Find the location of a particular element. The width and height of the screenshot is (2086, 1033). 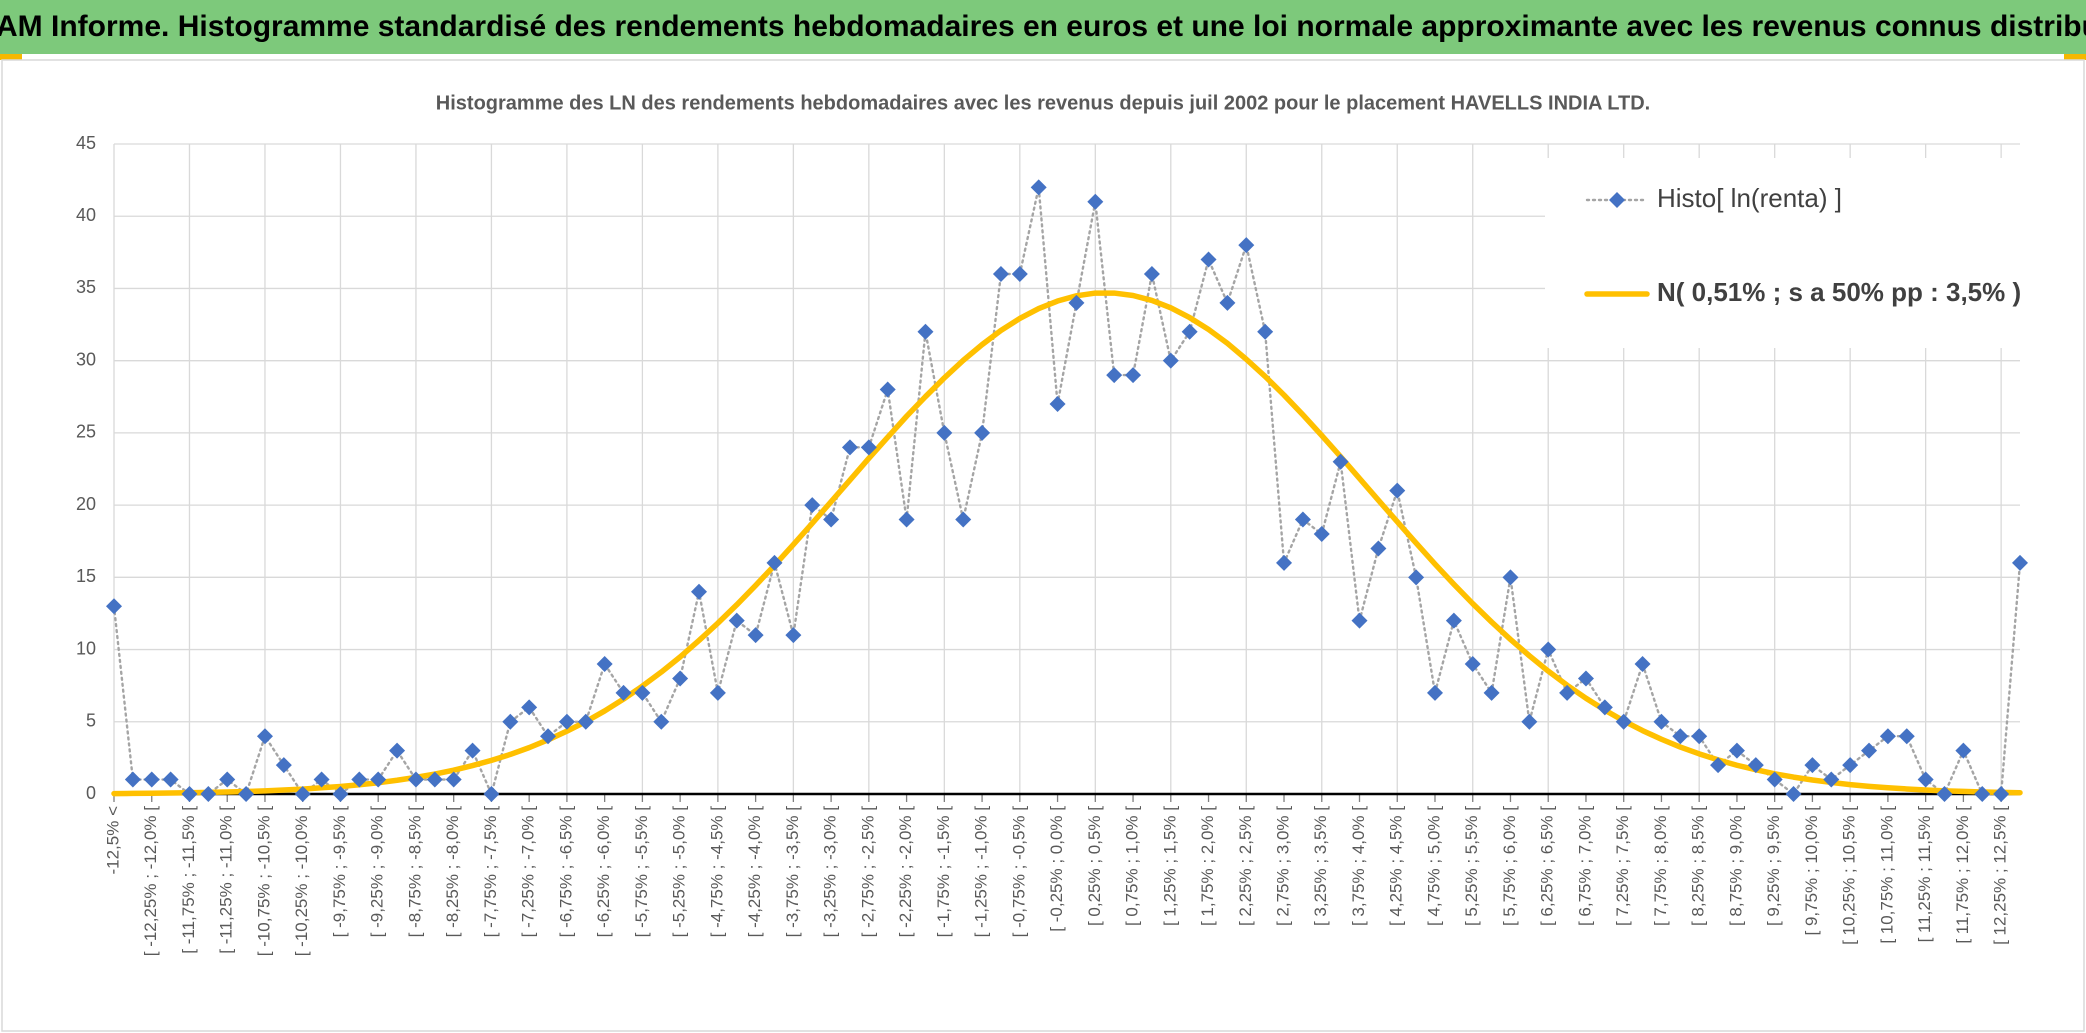

x-tick-label: [ -11,75% ; -11,5% [ is located at coordinates (188, 880).